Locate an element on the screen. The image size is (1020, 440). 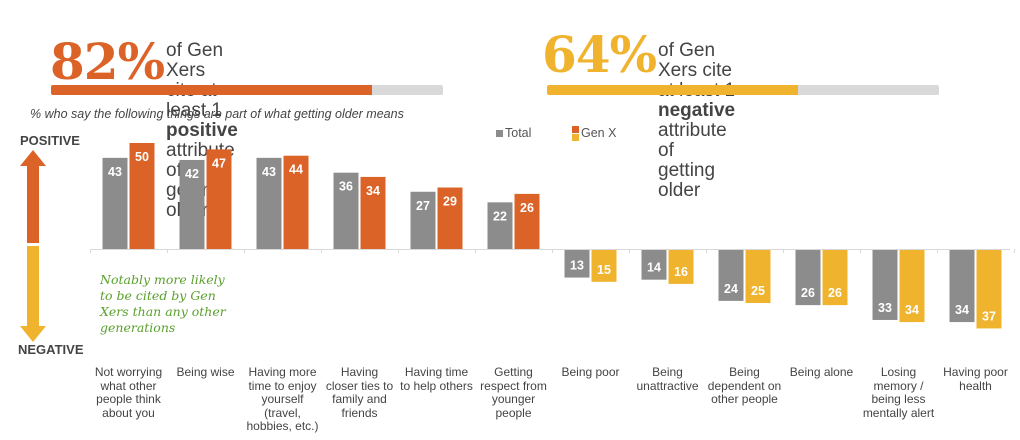
positive-stat-value: 82% is located at coordinates (107, 61).